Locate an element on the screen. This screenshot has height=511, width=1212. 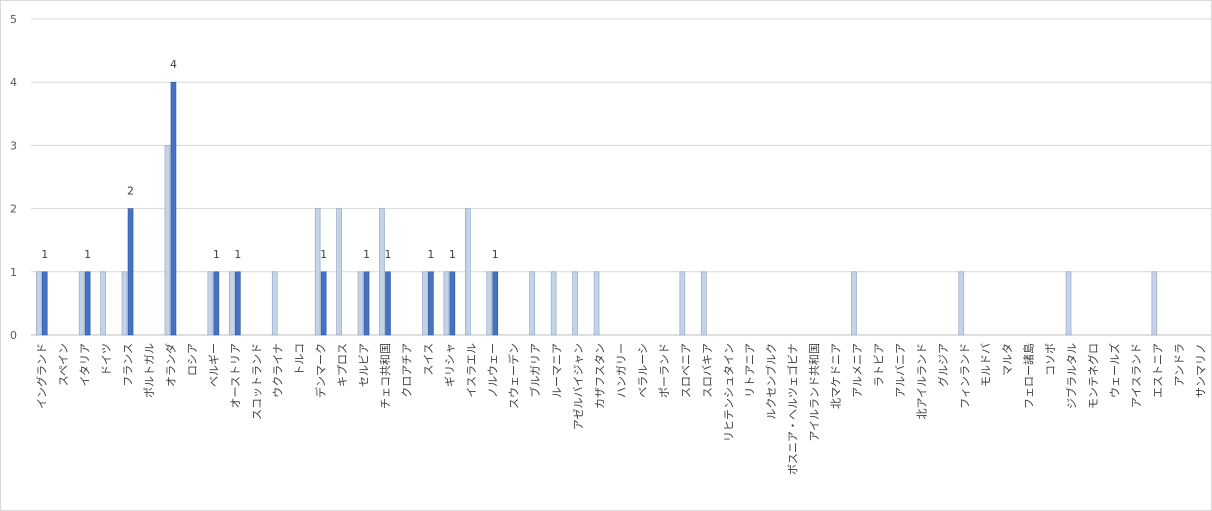
x-category-label: ベルギー is located at coordinates (213, 365).